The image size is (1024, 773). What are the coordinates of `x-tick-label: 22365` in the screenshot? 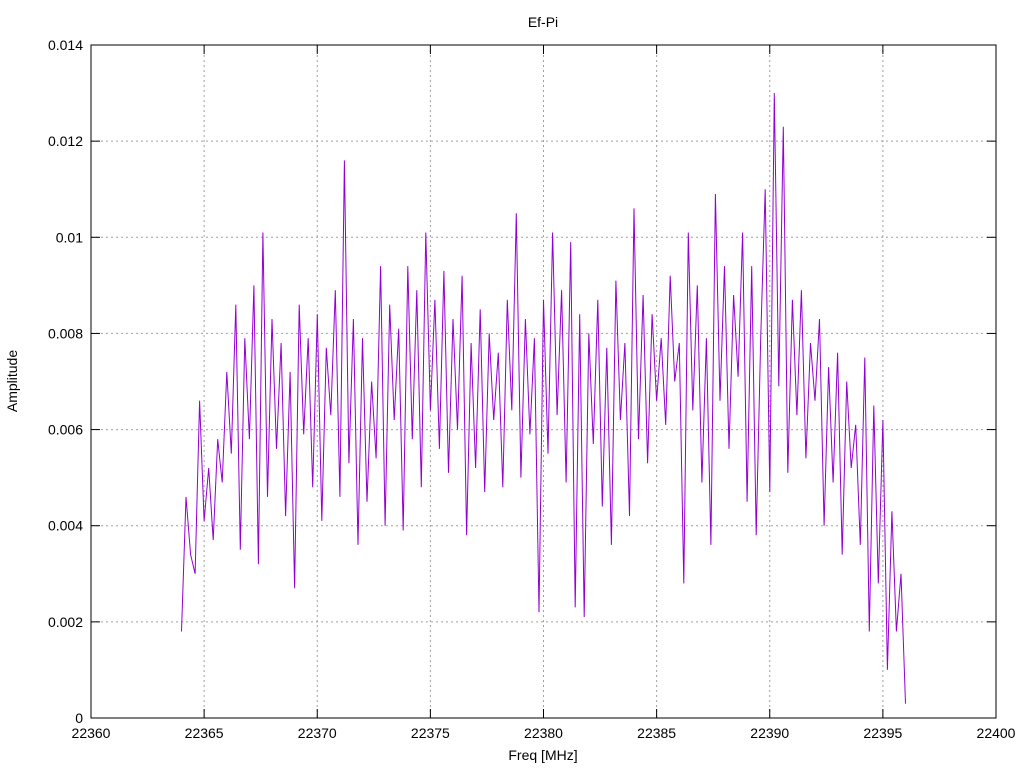 It's located at (204, 733).